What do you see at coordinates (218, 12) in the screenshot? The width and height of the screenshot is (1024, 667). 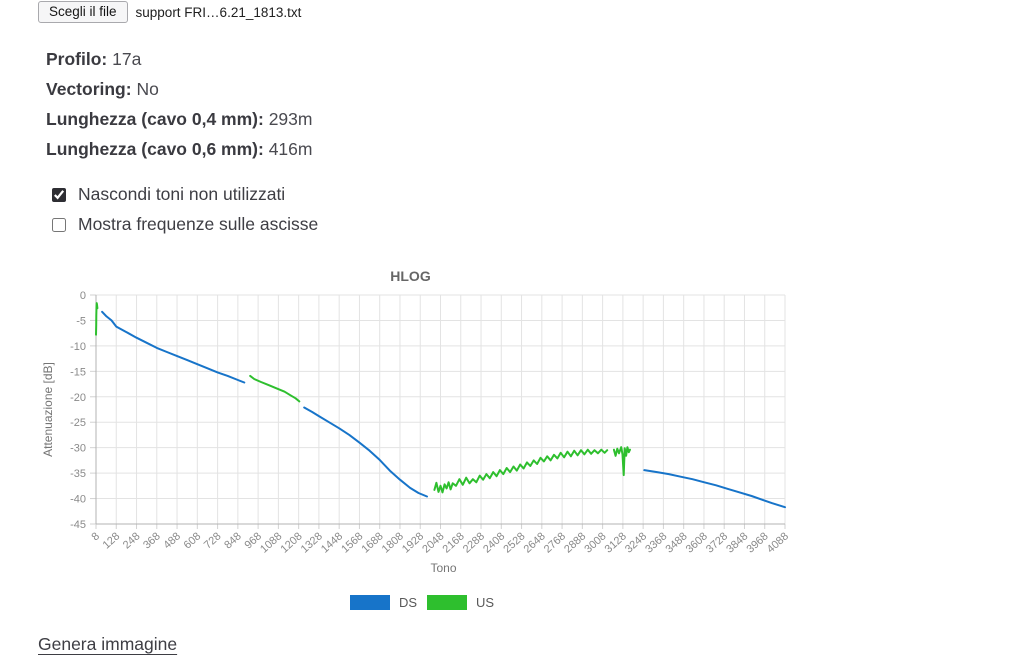 I see `file-name-text: support FRI…6.21_1813.txt` at bounding box center [218, 12].